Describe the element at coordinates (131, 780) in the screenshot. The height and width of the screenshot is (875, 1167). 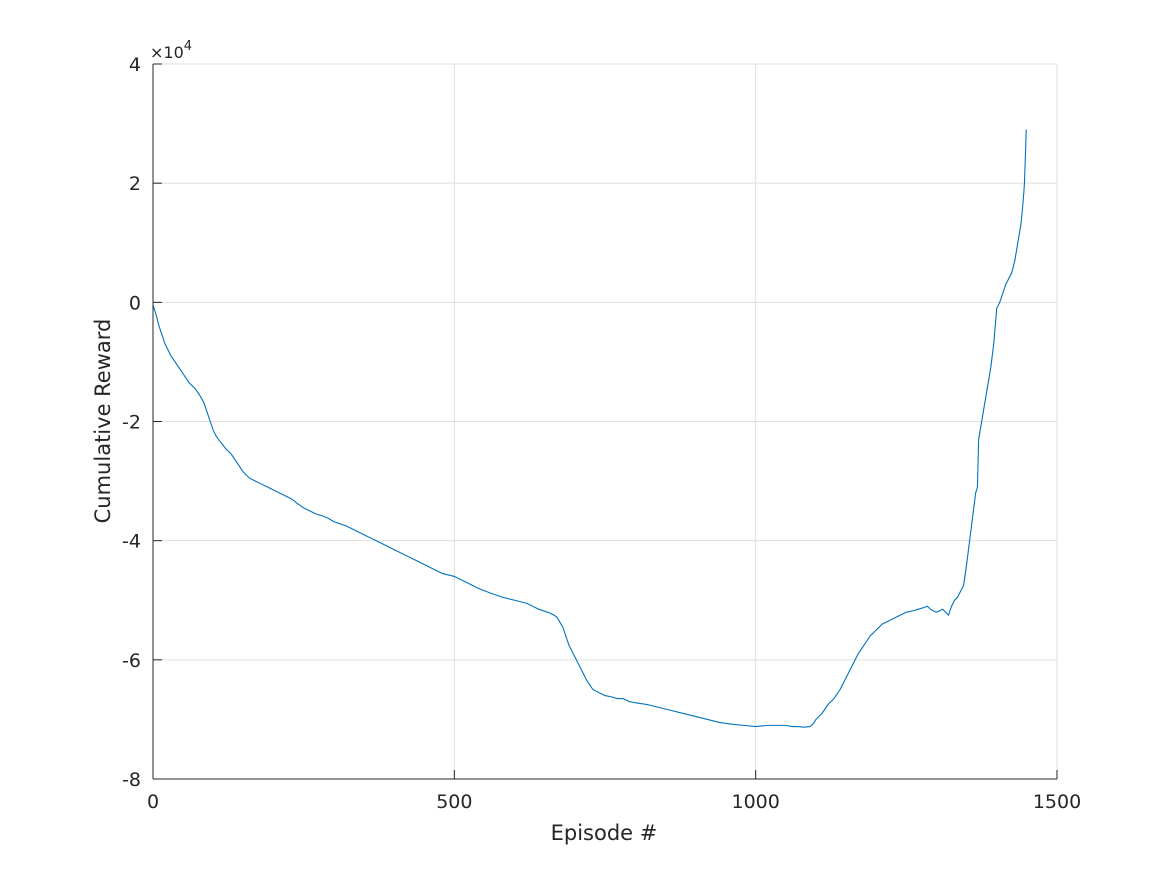
I see `y-tick-label: -8` at that location.